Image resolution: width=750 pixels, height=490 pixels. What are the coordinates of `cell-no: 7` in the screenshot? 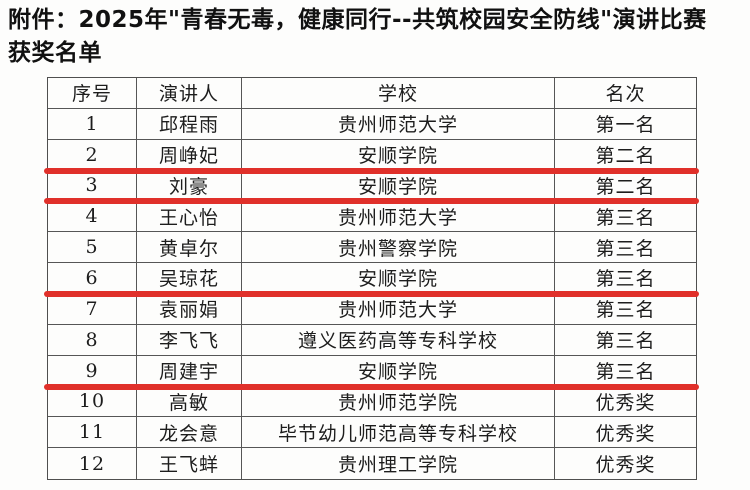 It's located at (92, 309).